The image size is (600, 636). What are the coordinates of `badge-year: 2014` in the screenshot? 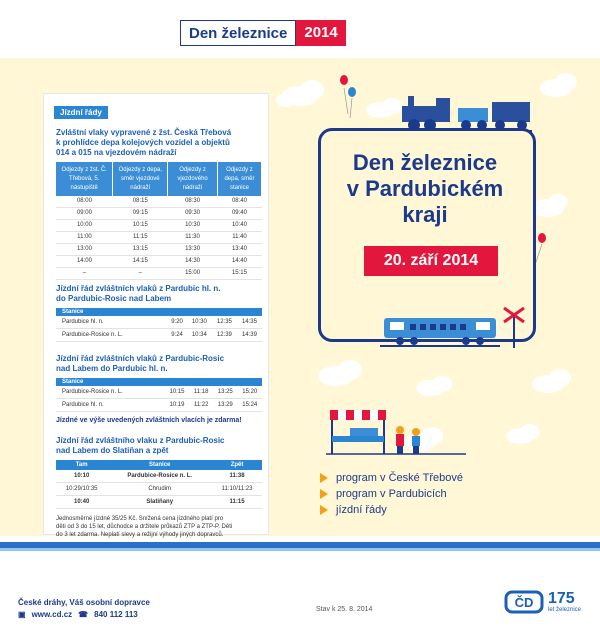 It's located at (321, 33).